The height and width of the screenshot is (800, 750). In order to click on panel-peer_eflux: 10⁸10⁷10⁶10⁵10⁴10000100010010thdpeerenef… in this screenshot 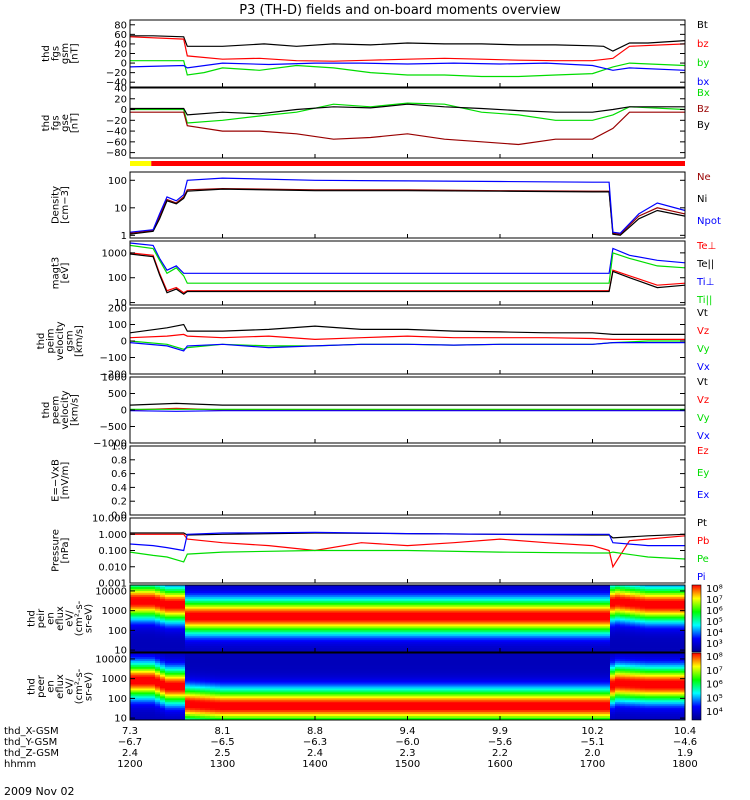, I will do `click(375, 688)`.